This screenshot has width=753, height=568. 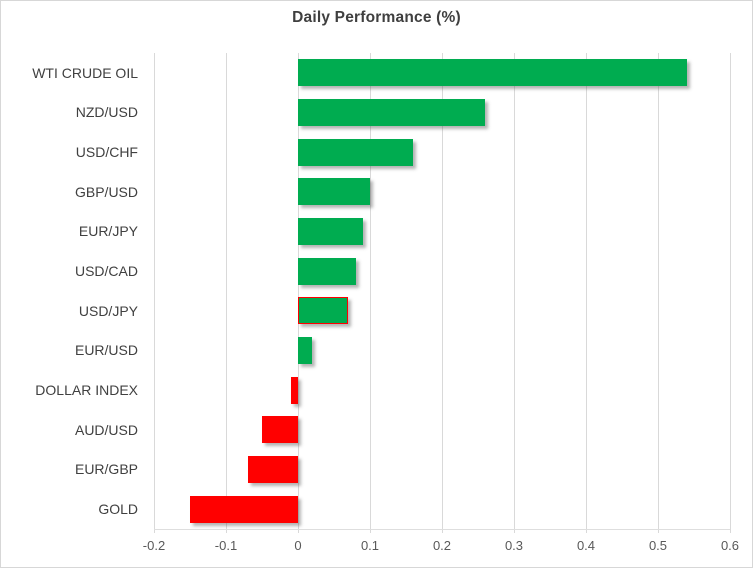 I want to click on x-tick-label: -0.2, so click(x=154, y=545).